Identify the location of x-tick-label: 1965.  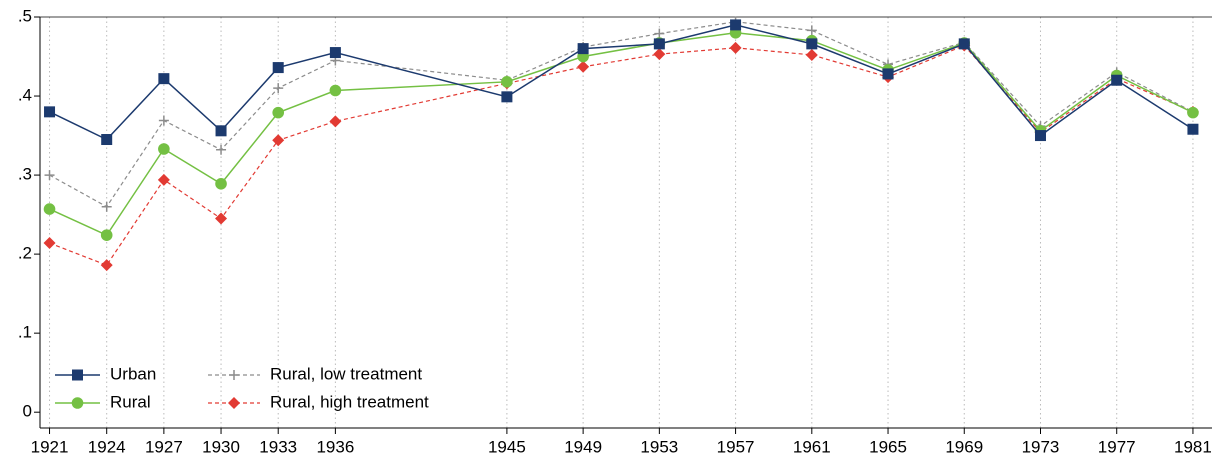
(888, 446).